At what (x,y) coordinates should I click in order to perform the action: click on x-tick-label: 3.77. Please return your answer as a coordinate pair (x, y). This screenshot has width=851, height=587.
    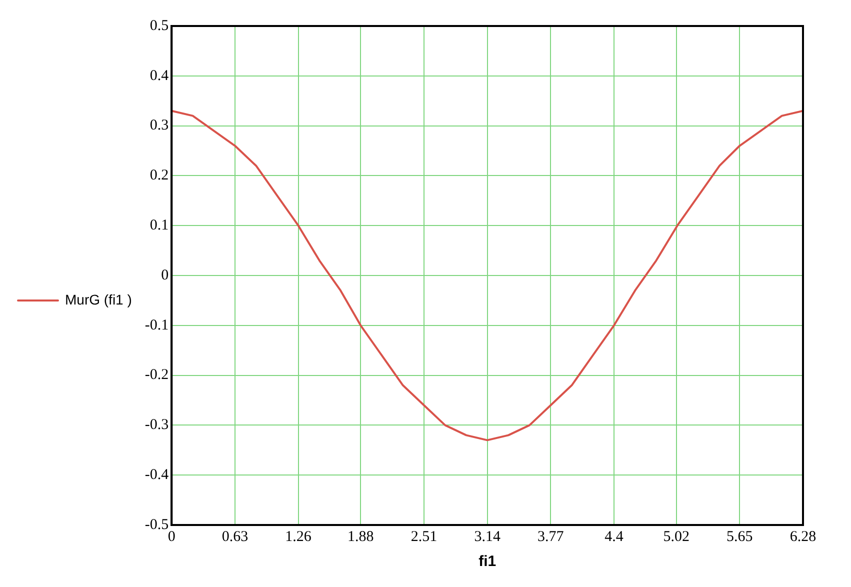
    Looking at the image, I should click on (551, 536).